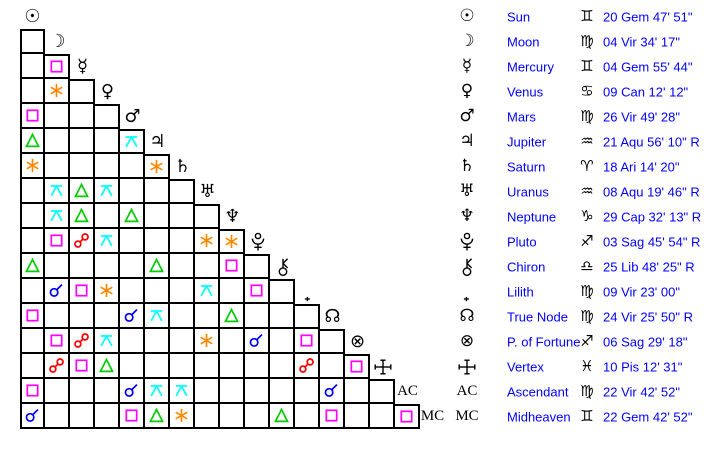 The image size is (705, 450). What do you see at coordinates (332, 341) in the screenshot?
I see `aspect-cell-fortune-true_node` at bounding box center [332, 341].